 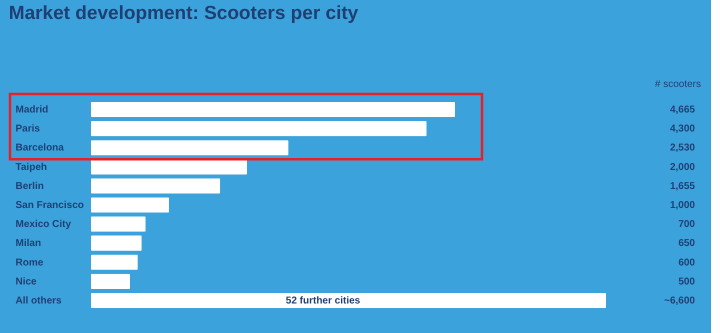 What do you see at coordinates (31, 167) in the screenshot?
I see `y-tick-label: Taipeh` at bounding box center [31, 167].